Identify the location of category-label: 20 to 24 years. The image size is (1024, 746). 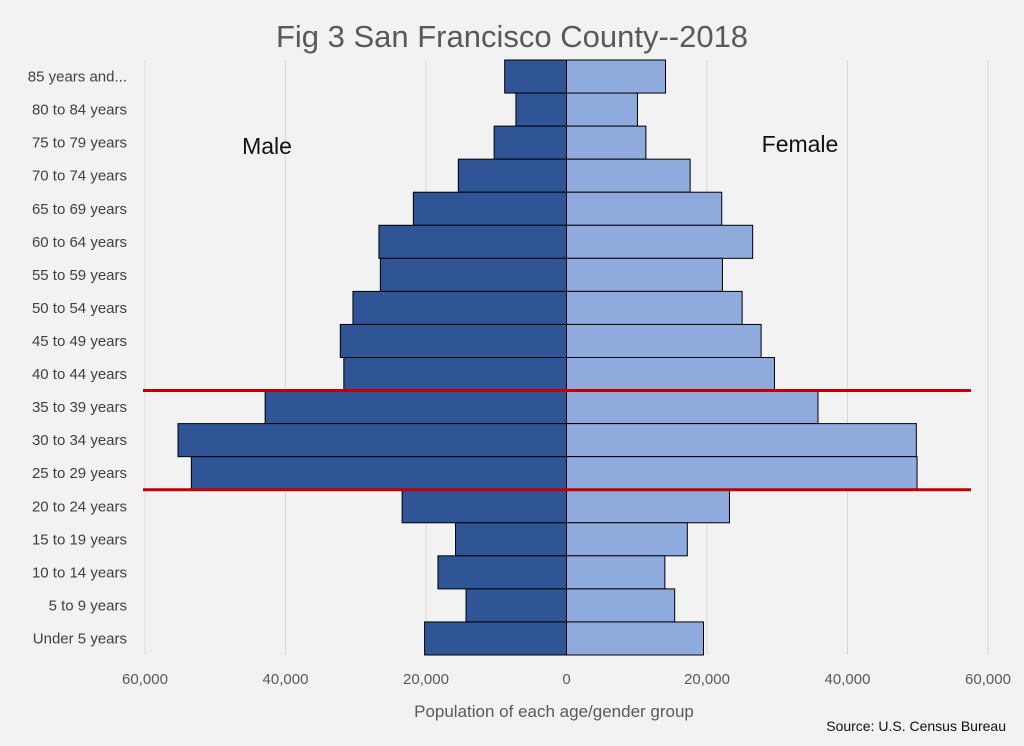
(79, 506).